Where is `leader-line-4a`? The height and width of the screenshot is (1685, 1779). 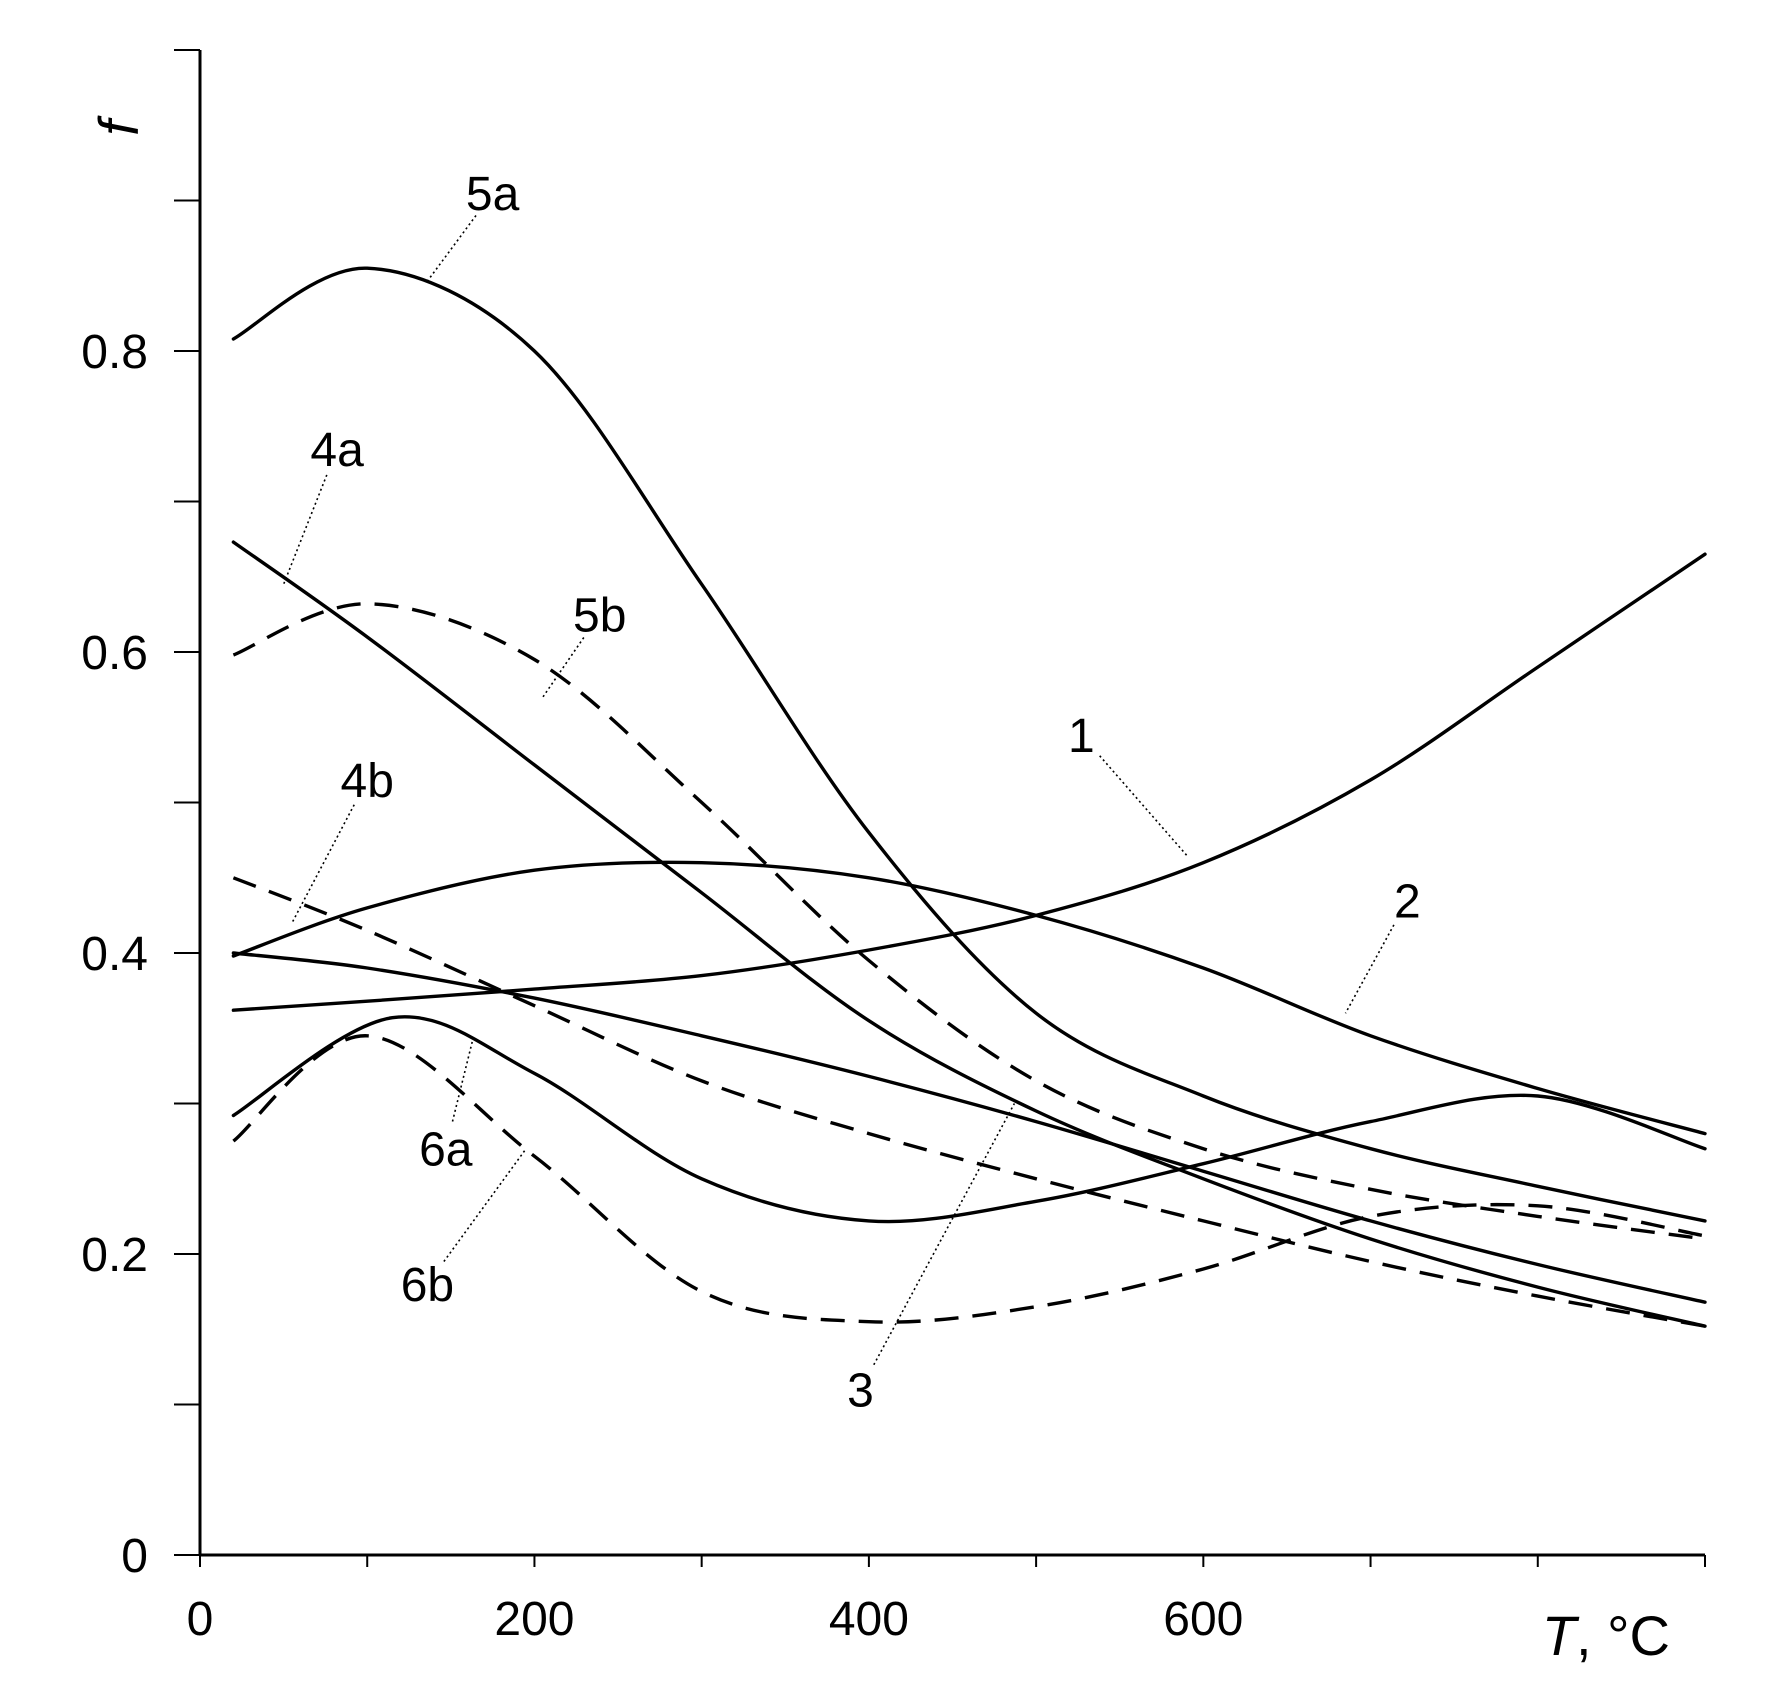
leader-line-4a is located at coordinates (305, 529).